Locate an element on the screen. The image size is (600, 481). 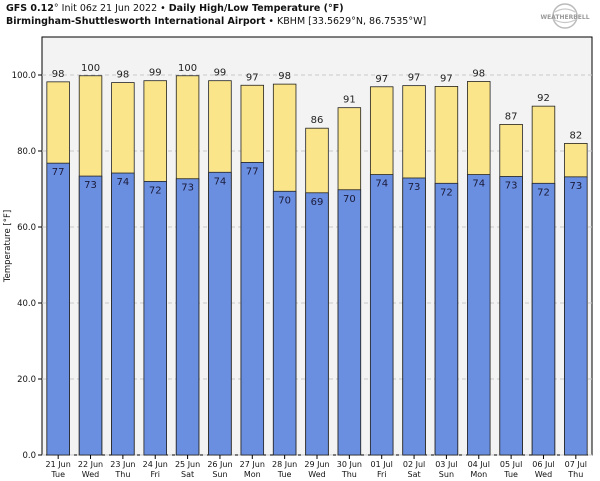
y-tick-label: 60.0 is located at coordinates (26, 228).